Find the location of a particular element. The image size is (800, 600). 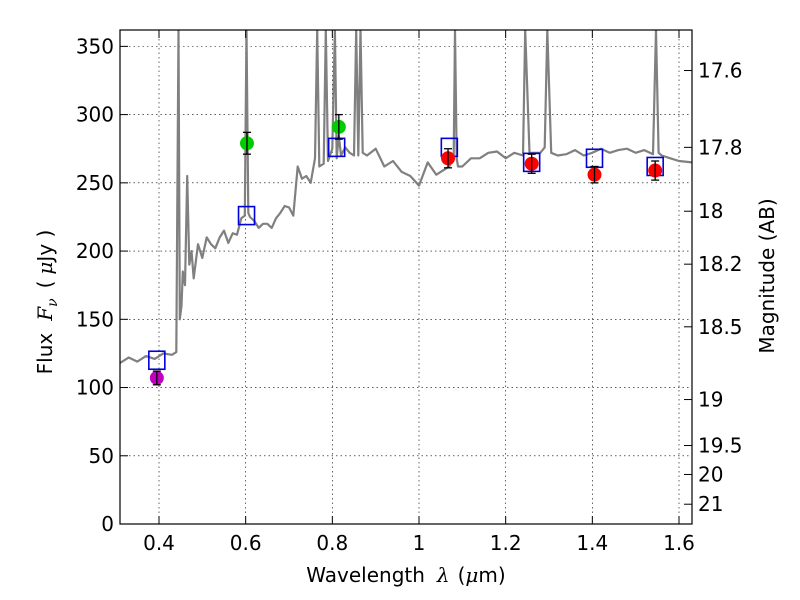

y-tick-label: 100 is located at coordinates (95, 388).